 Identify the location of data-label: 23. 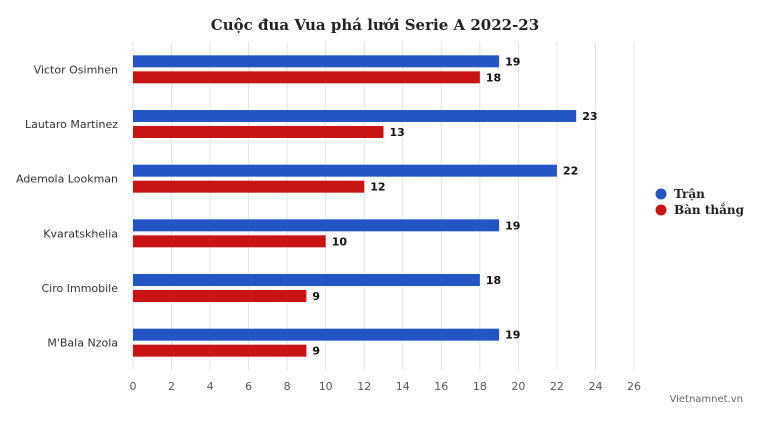
(589, 116).